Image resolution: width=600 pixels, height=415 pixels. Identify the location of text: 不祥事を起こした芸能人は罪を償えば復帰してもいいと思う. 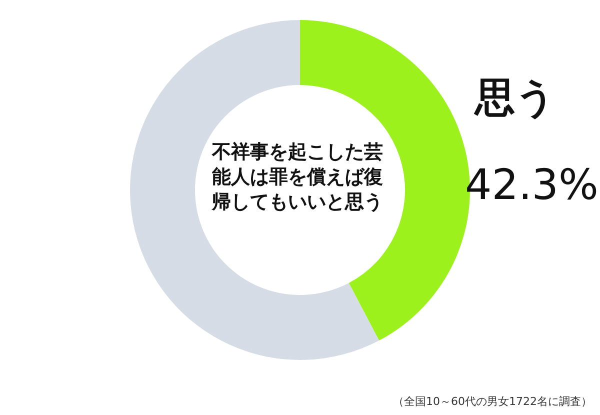
(298, 177).